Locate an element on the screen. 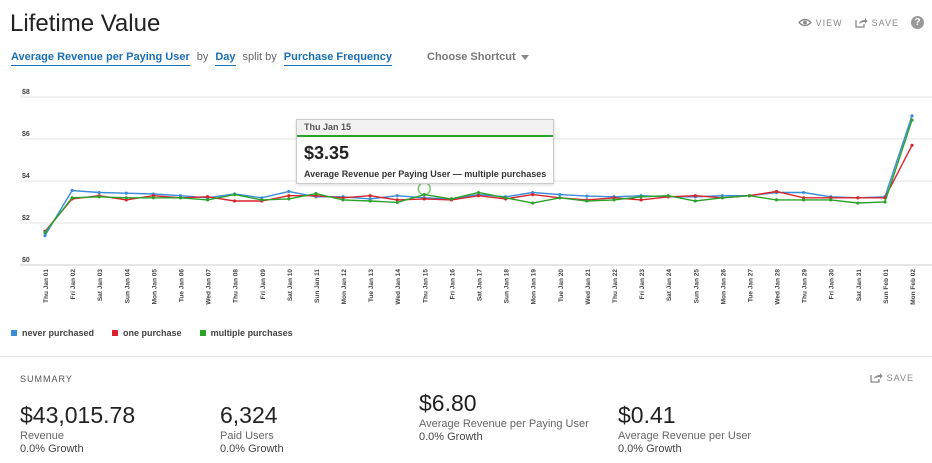 This screenshot has height=463, width=932. legend-item-multiple: multiple purchases is located at coordinates (246, 333).